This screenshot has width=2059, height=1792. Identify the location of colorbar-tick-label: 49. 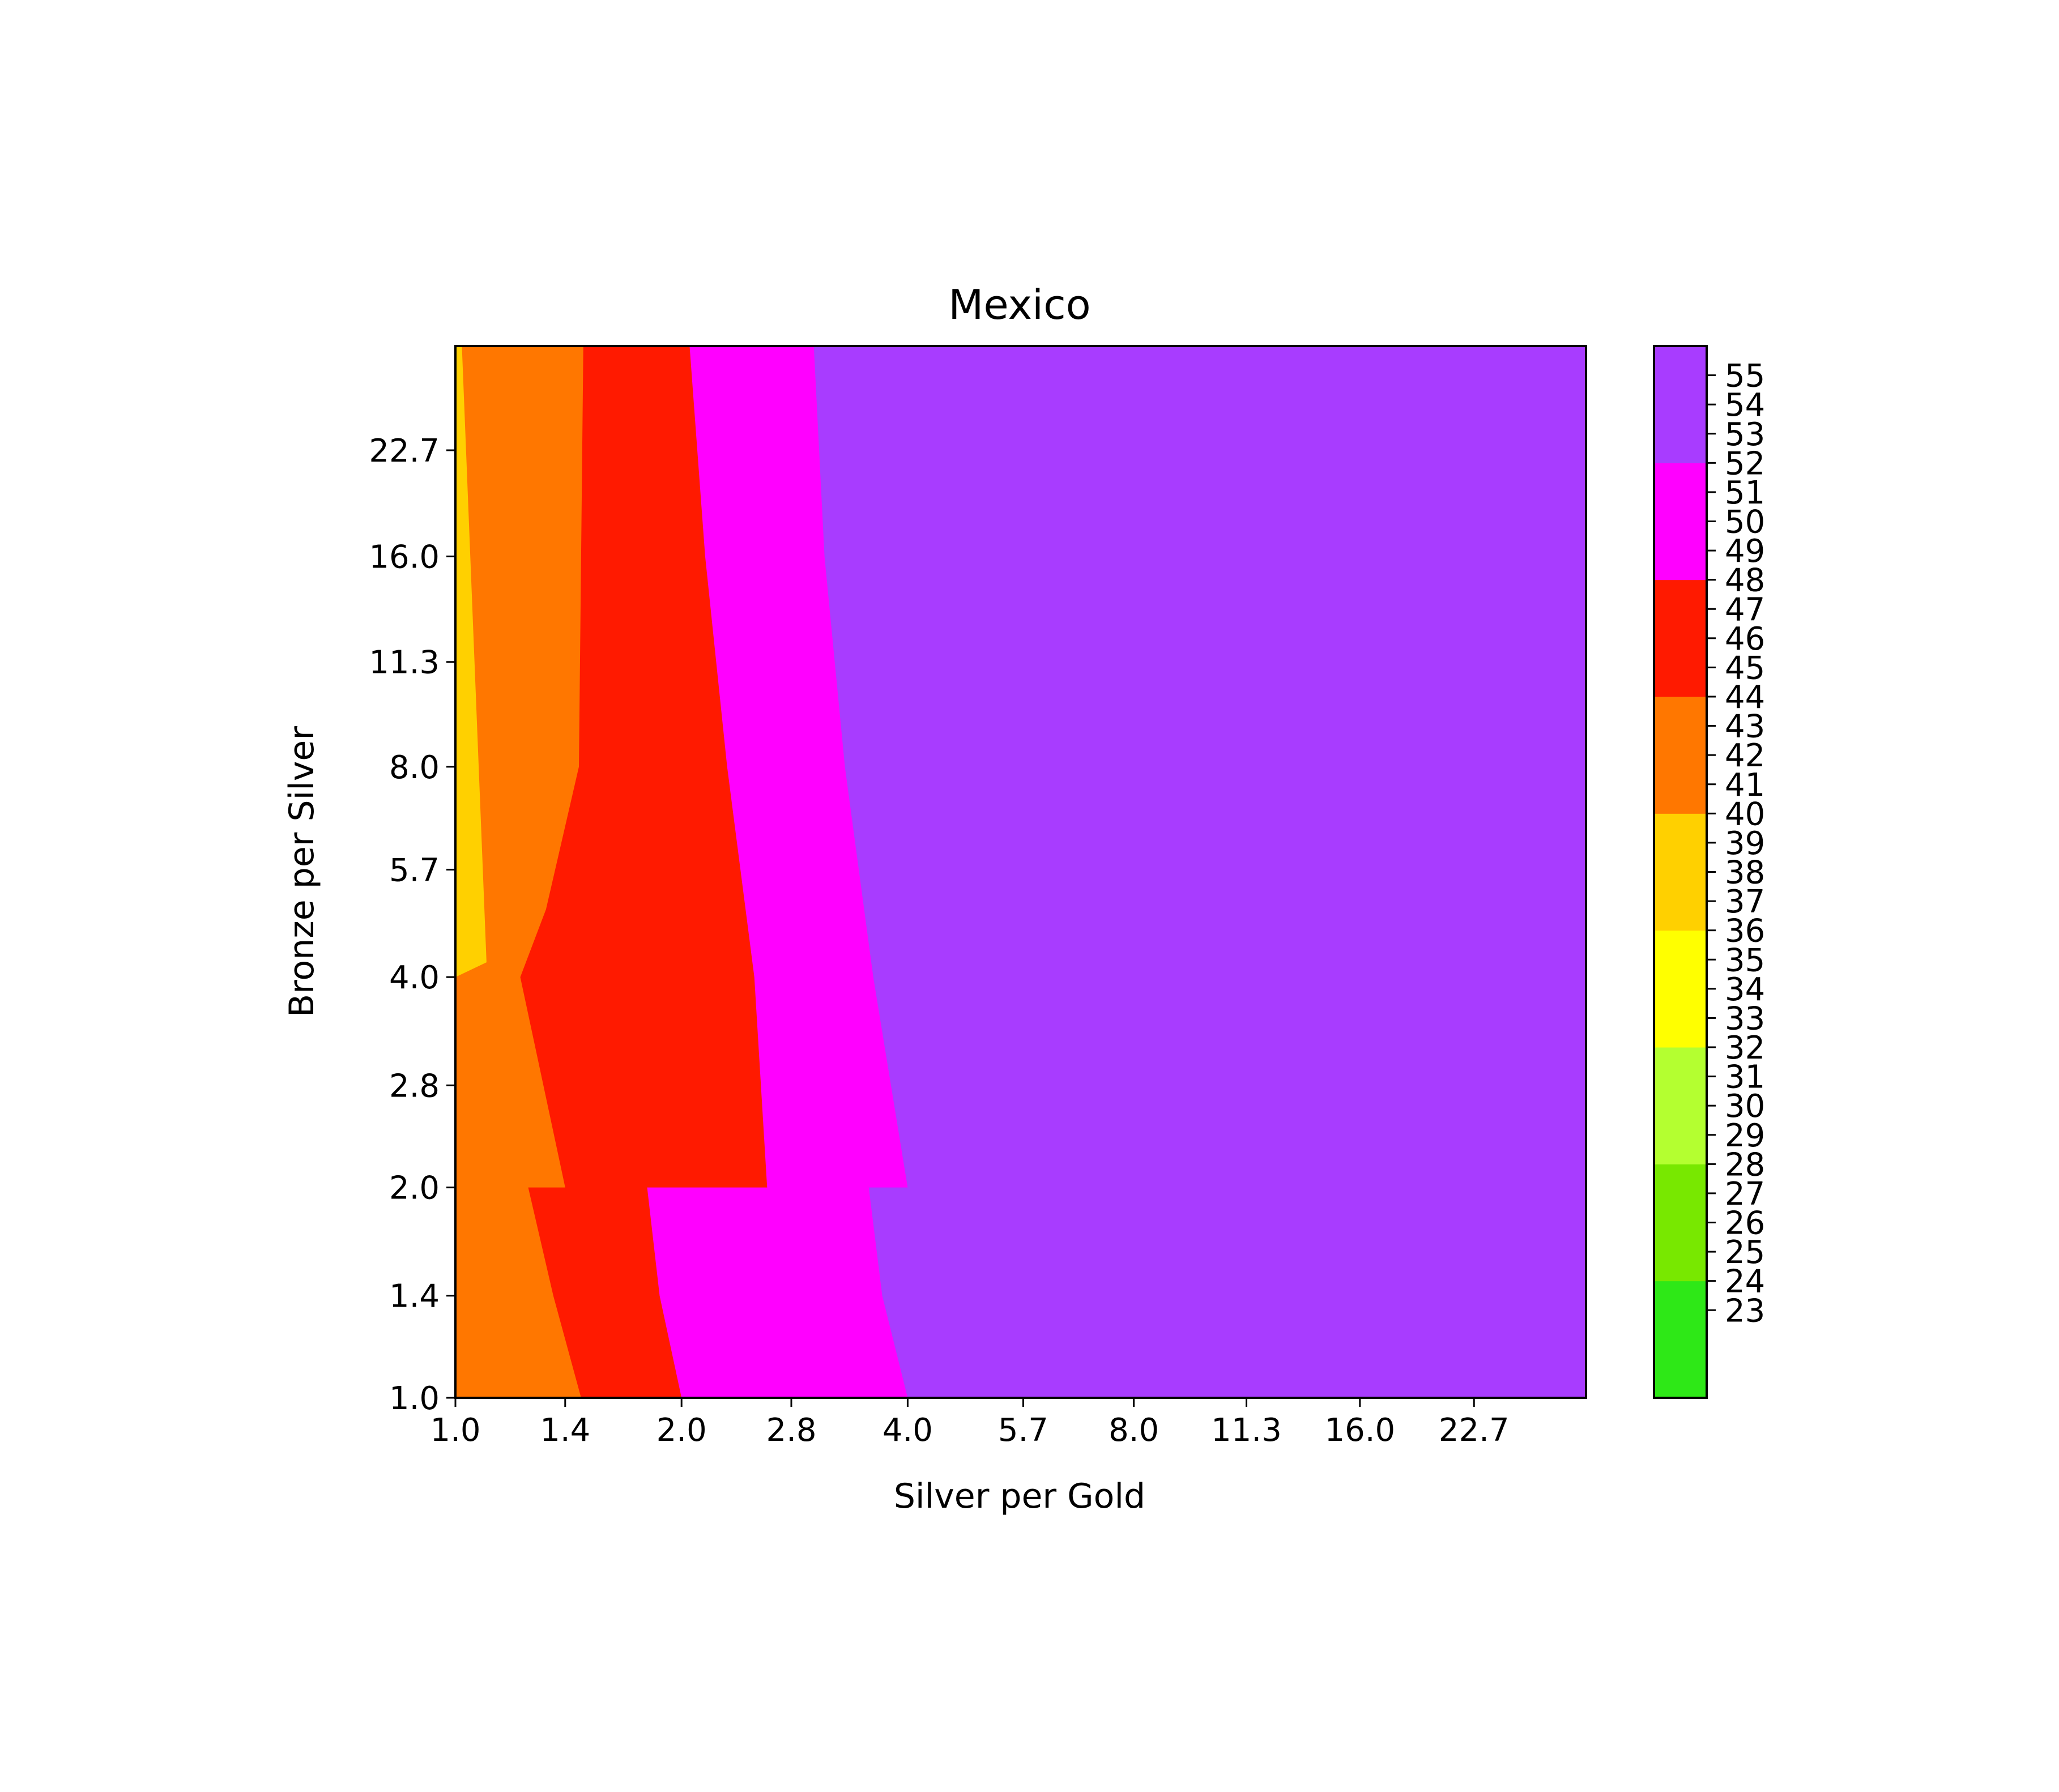
(1745, 551).